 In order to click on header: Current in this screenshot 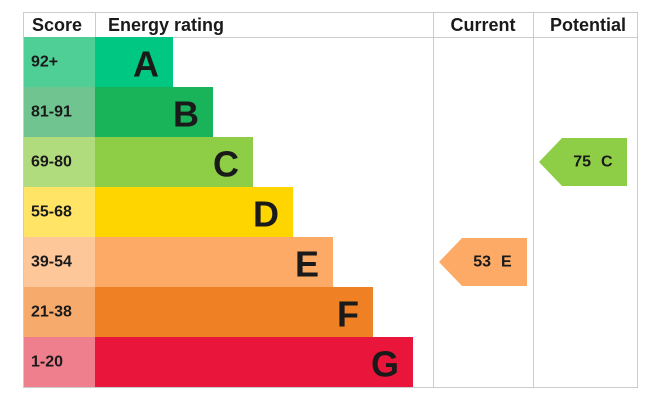, I will do `click(482, 25)`.